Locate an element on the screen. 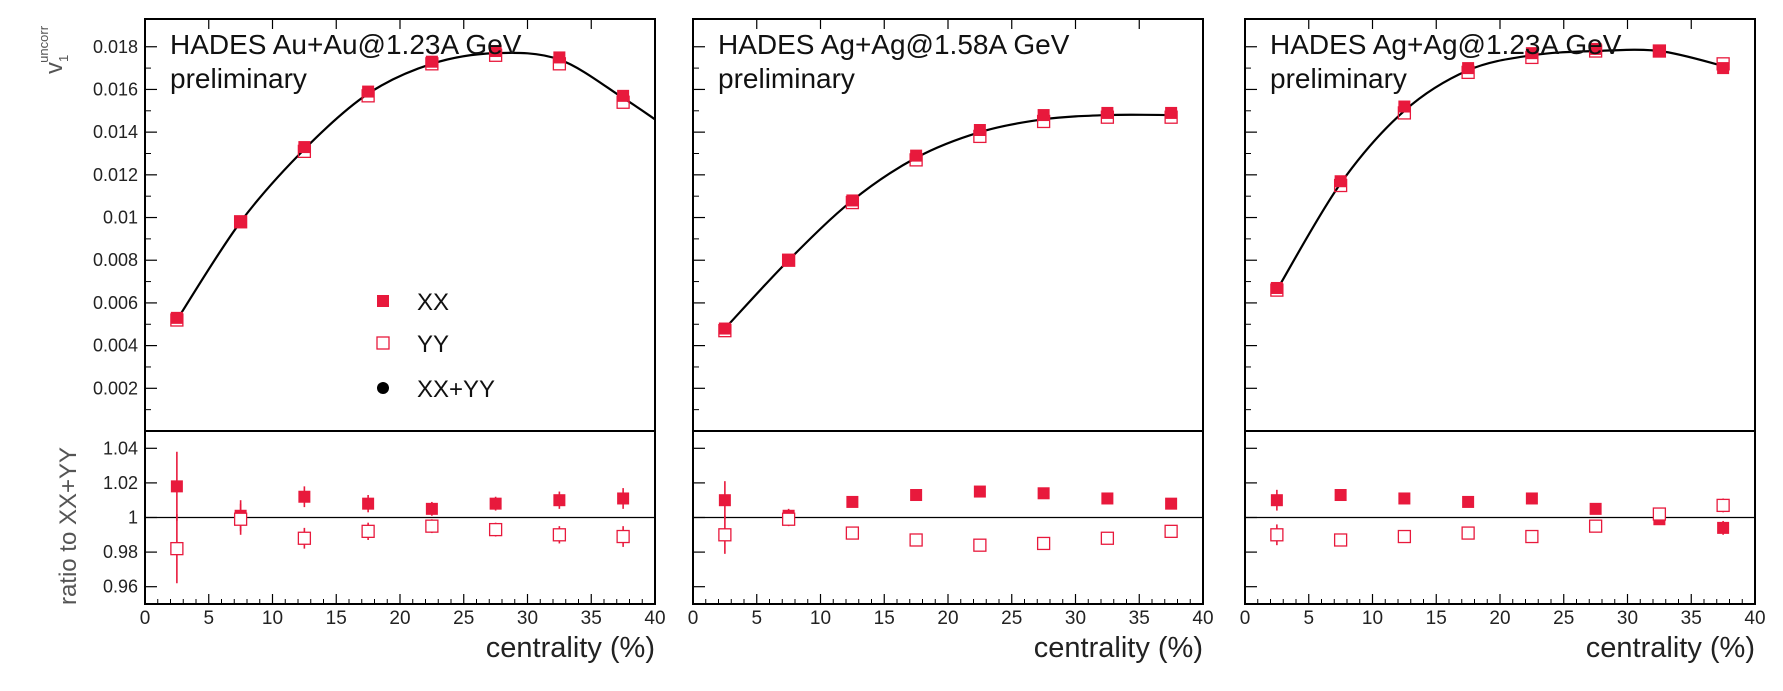 The image size is (1783, 691). top-y-axis-title-main: v is located at coordinates (54, 68).